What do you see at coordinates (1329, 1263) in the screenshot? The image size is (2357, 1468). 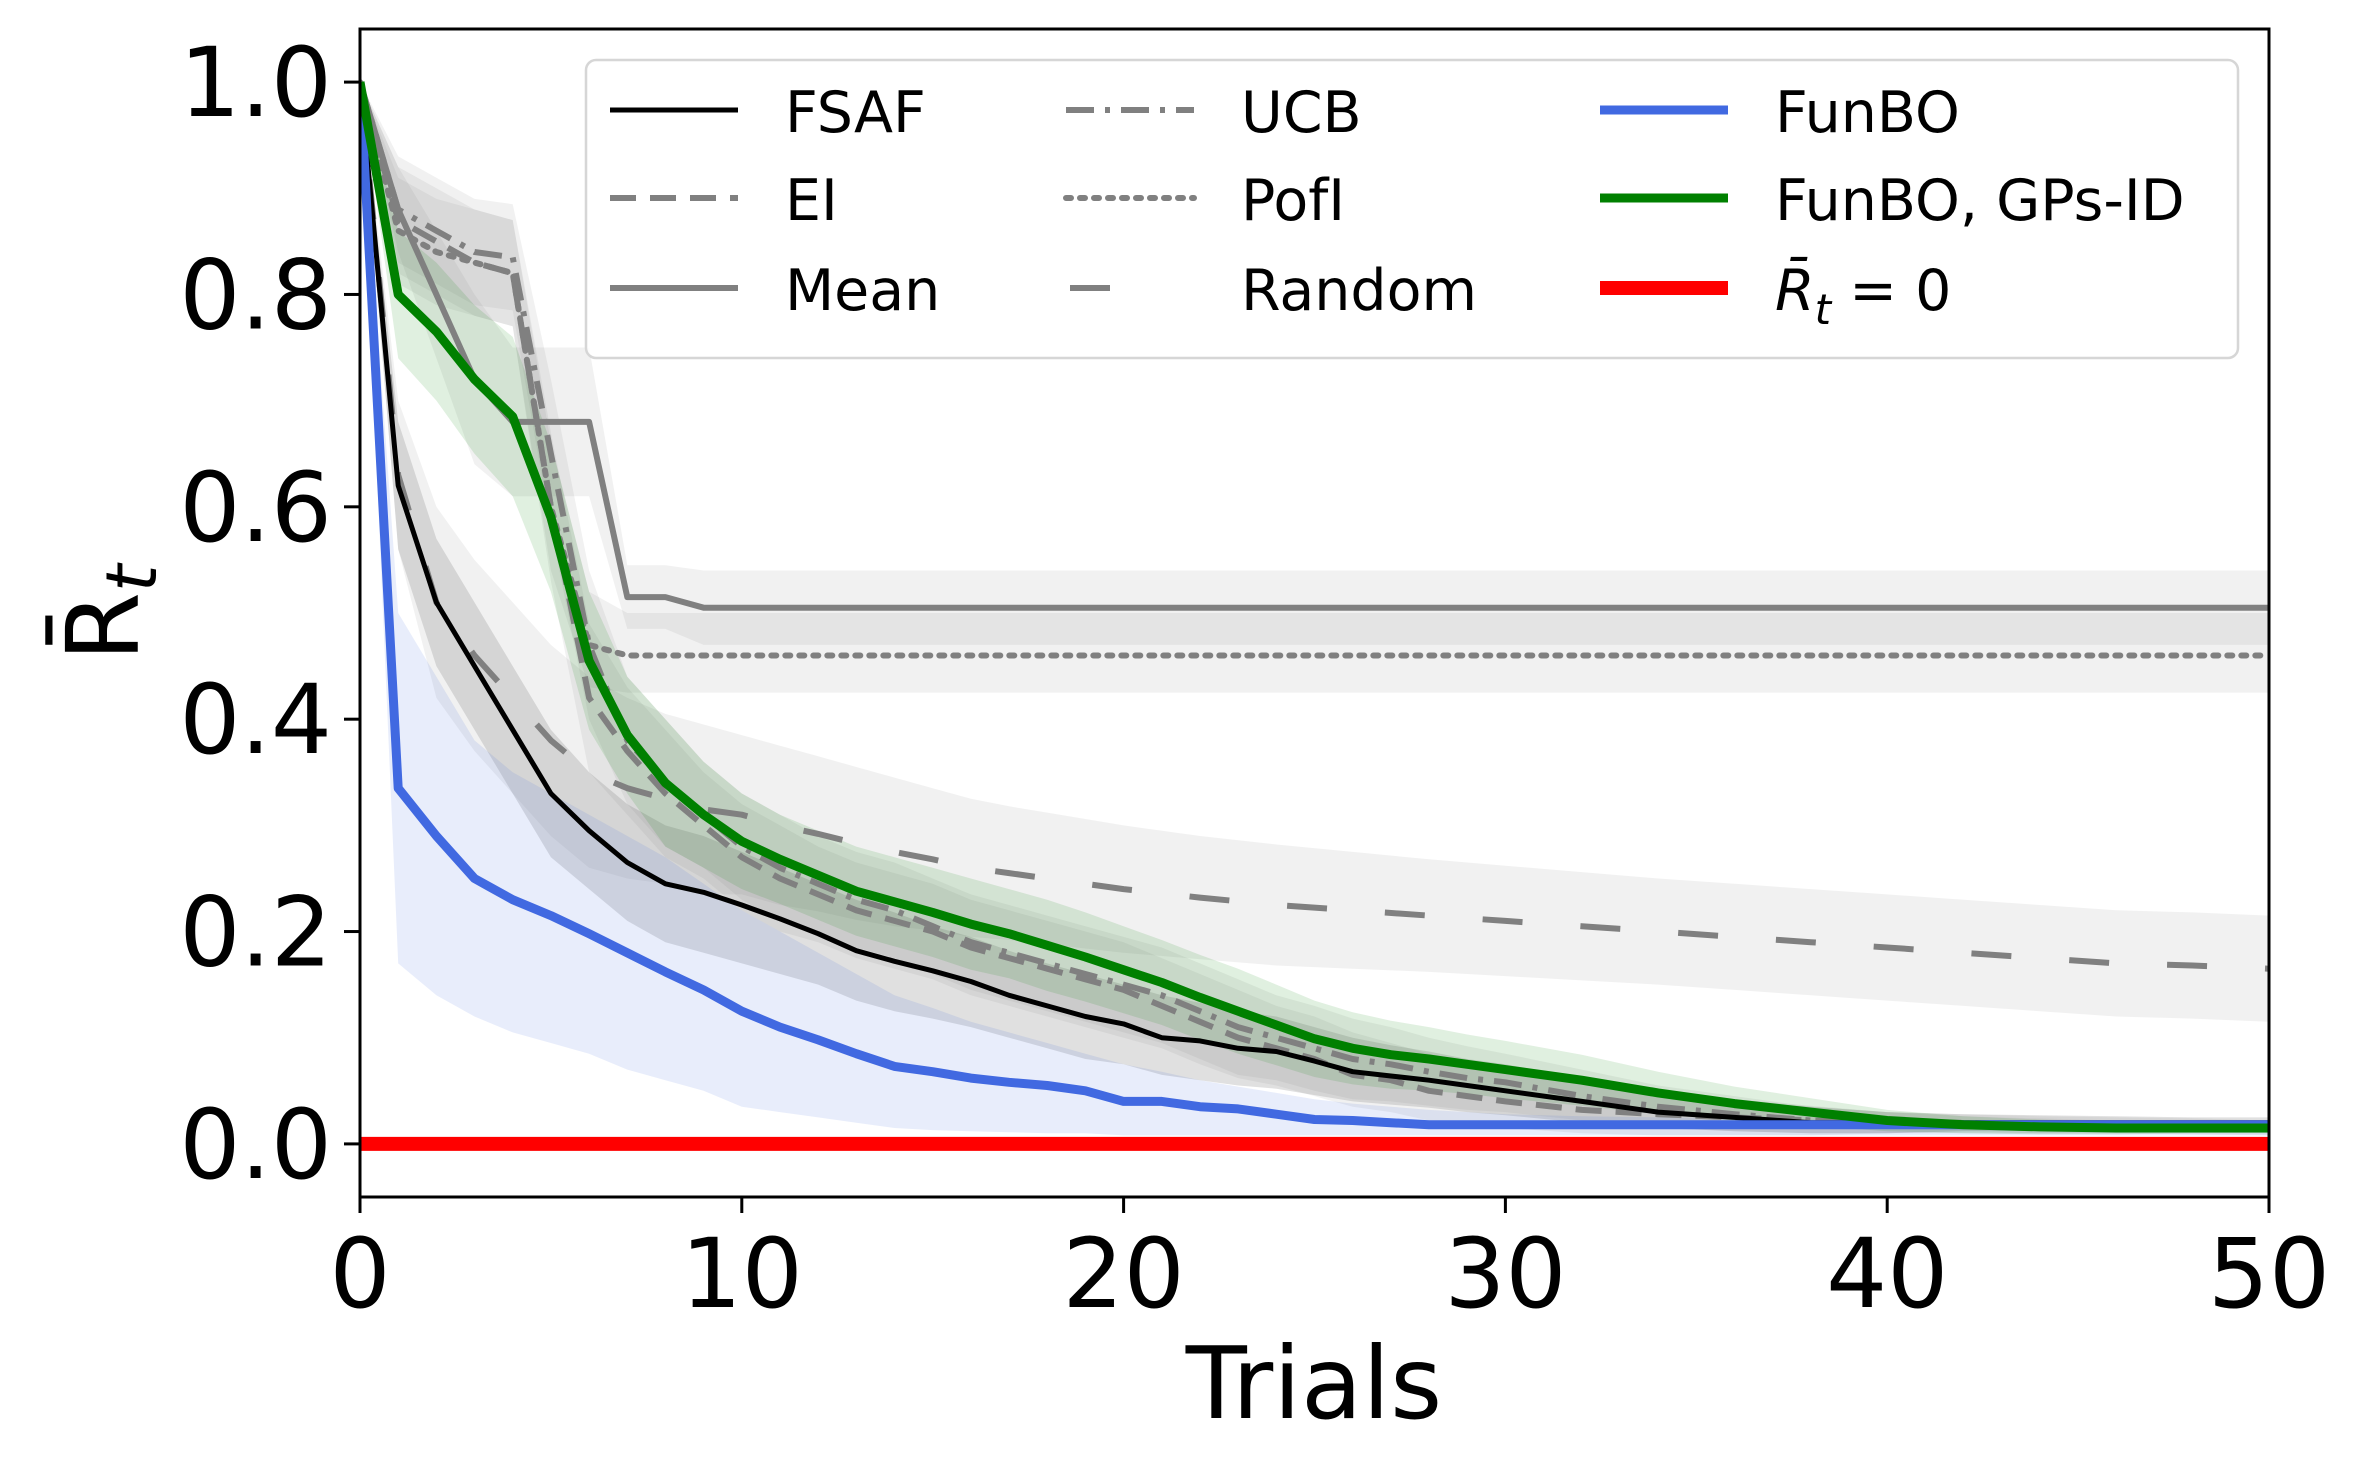 I see `x-axis: 0 10 20 30 40 50` at bounding box center [1329, 1263].